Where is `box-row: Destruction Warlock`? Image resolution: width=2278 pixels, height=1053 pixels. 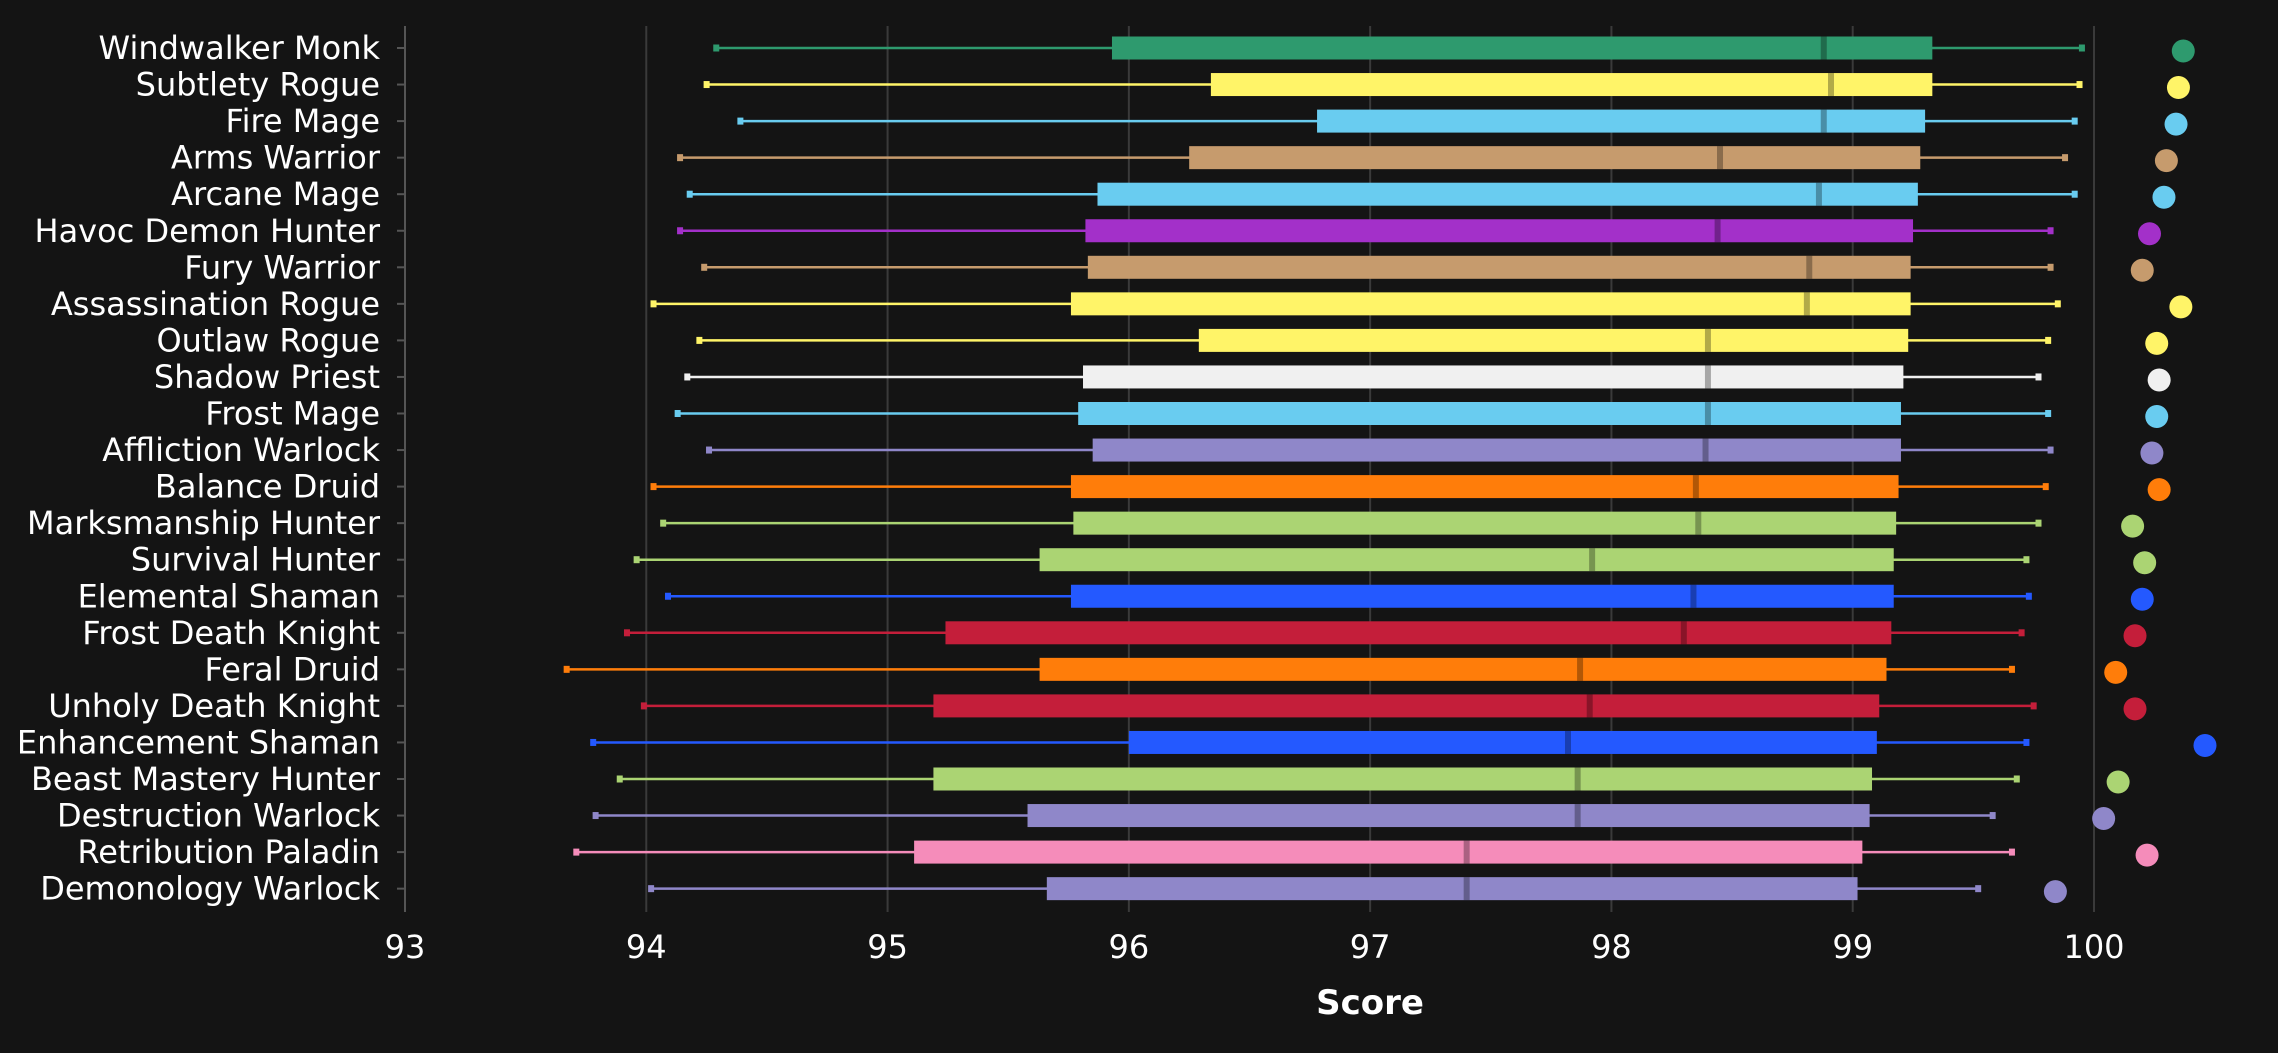 box-row: Destruction Warlock is located at coordinates (1086, 816).